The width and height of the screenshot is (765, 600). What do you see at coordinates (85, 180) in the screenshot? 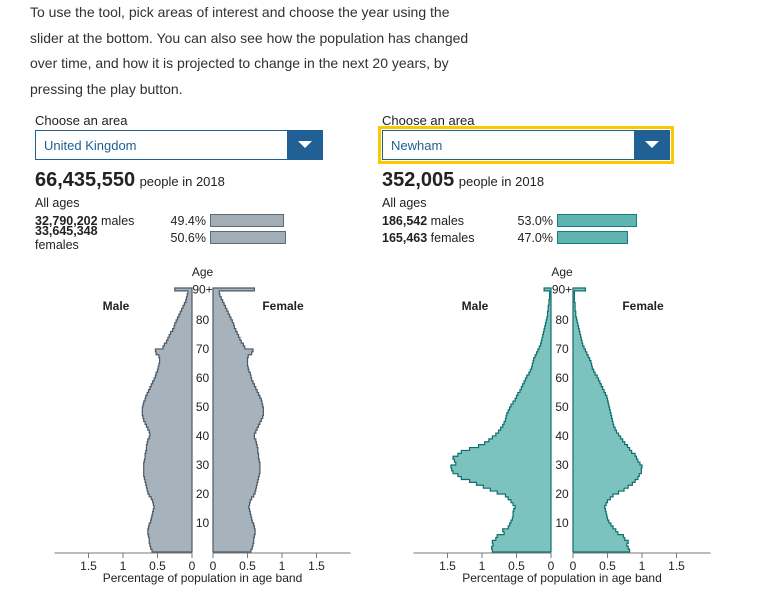
I see `total-population-value: 66,435,550` at bounding box center [85, 180].